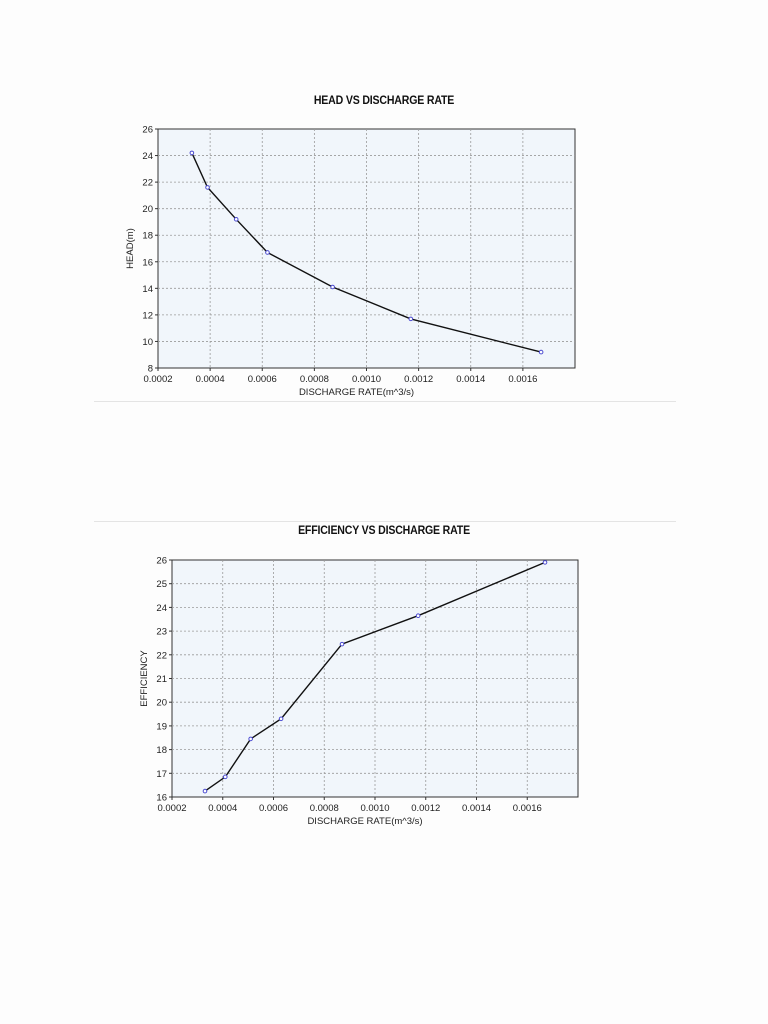  What do you see at coordinates (147, 209) in the screenshot?
I see `head-y-tick-label: 20` at bounding box center [147, 209].